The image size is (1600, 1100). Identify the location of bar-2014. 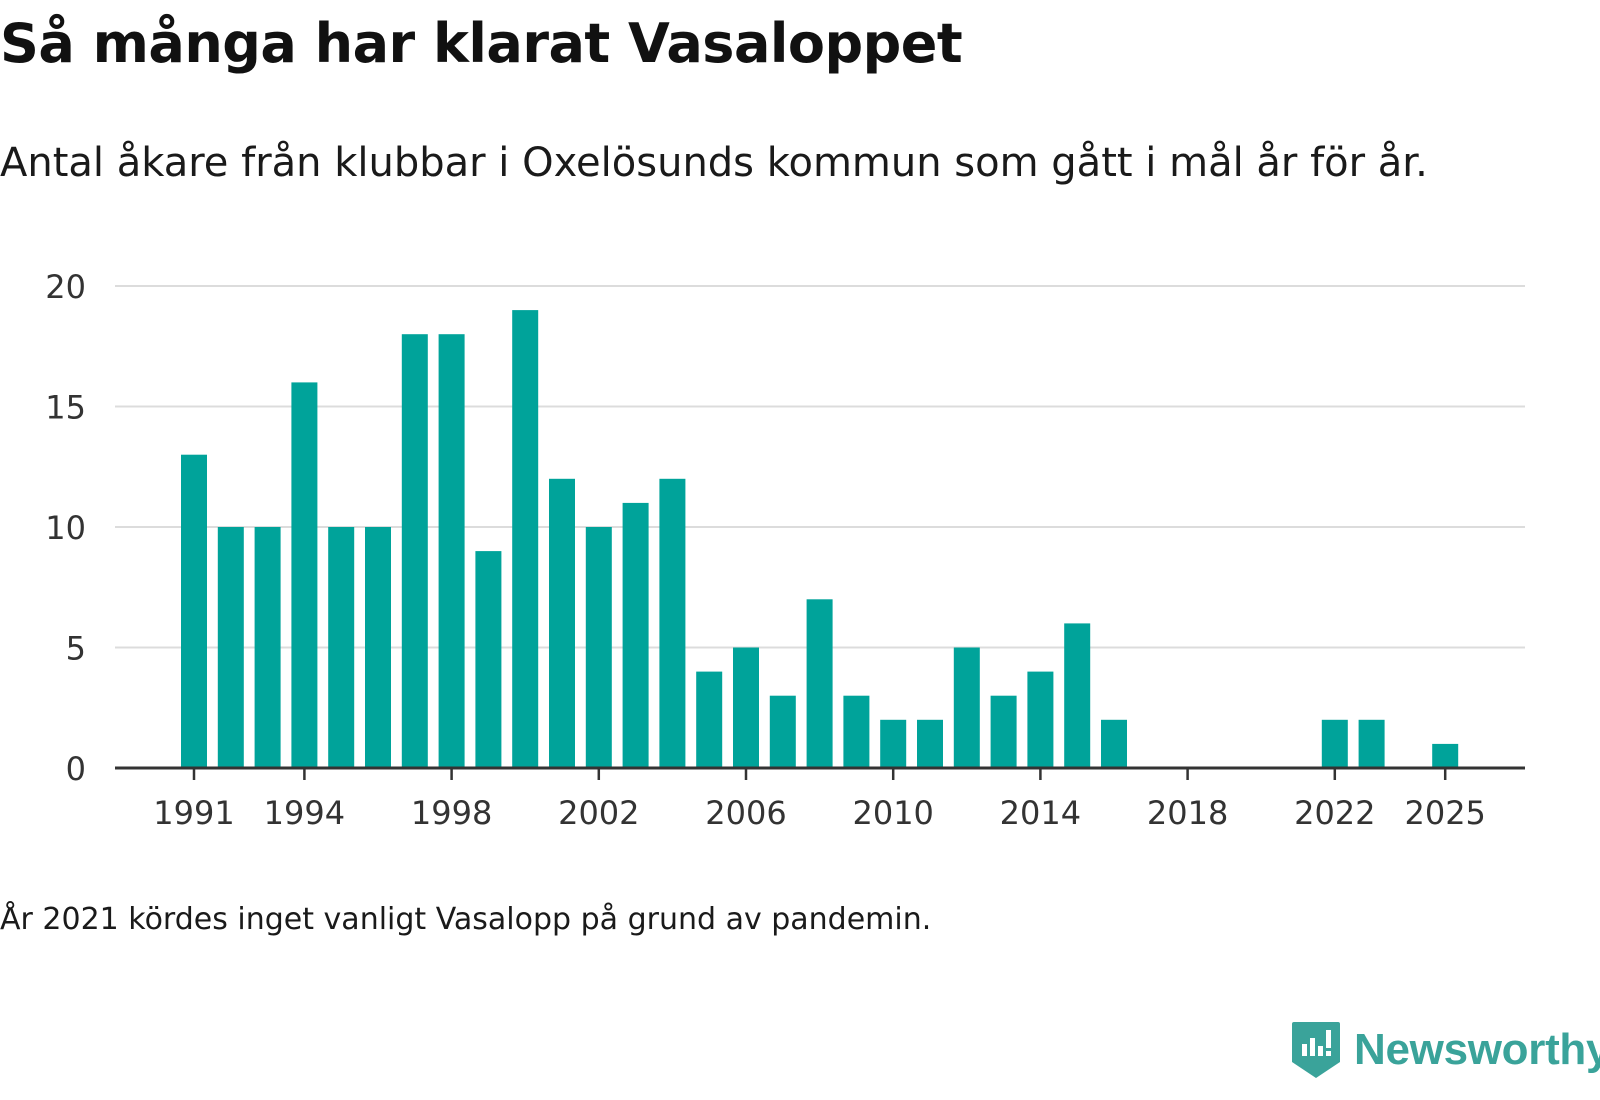
(1040, 719).